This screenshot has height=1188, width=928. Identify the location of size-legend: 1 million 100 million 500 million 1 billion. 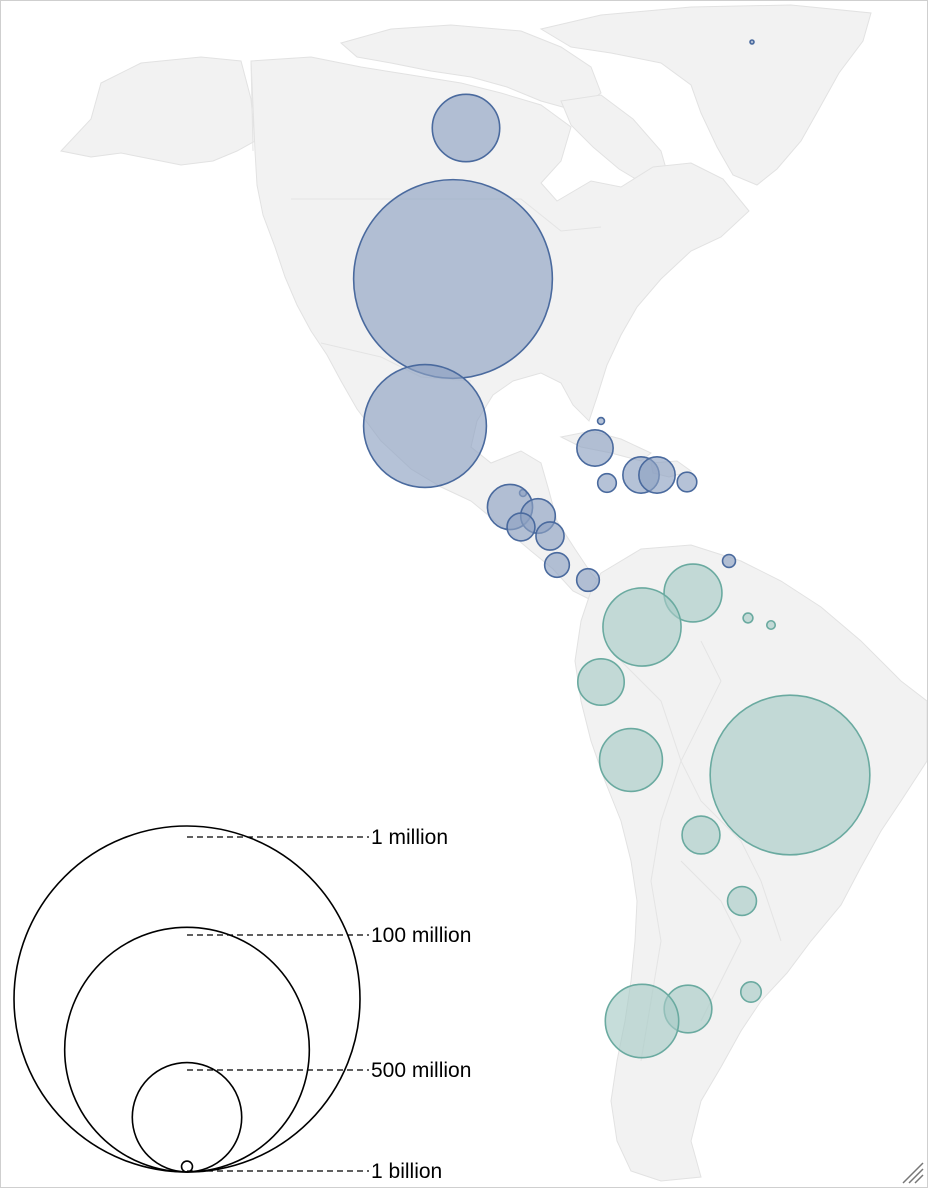
(242, 1004).